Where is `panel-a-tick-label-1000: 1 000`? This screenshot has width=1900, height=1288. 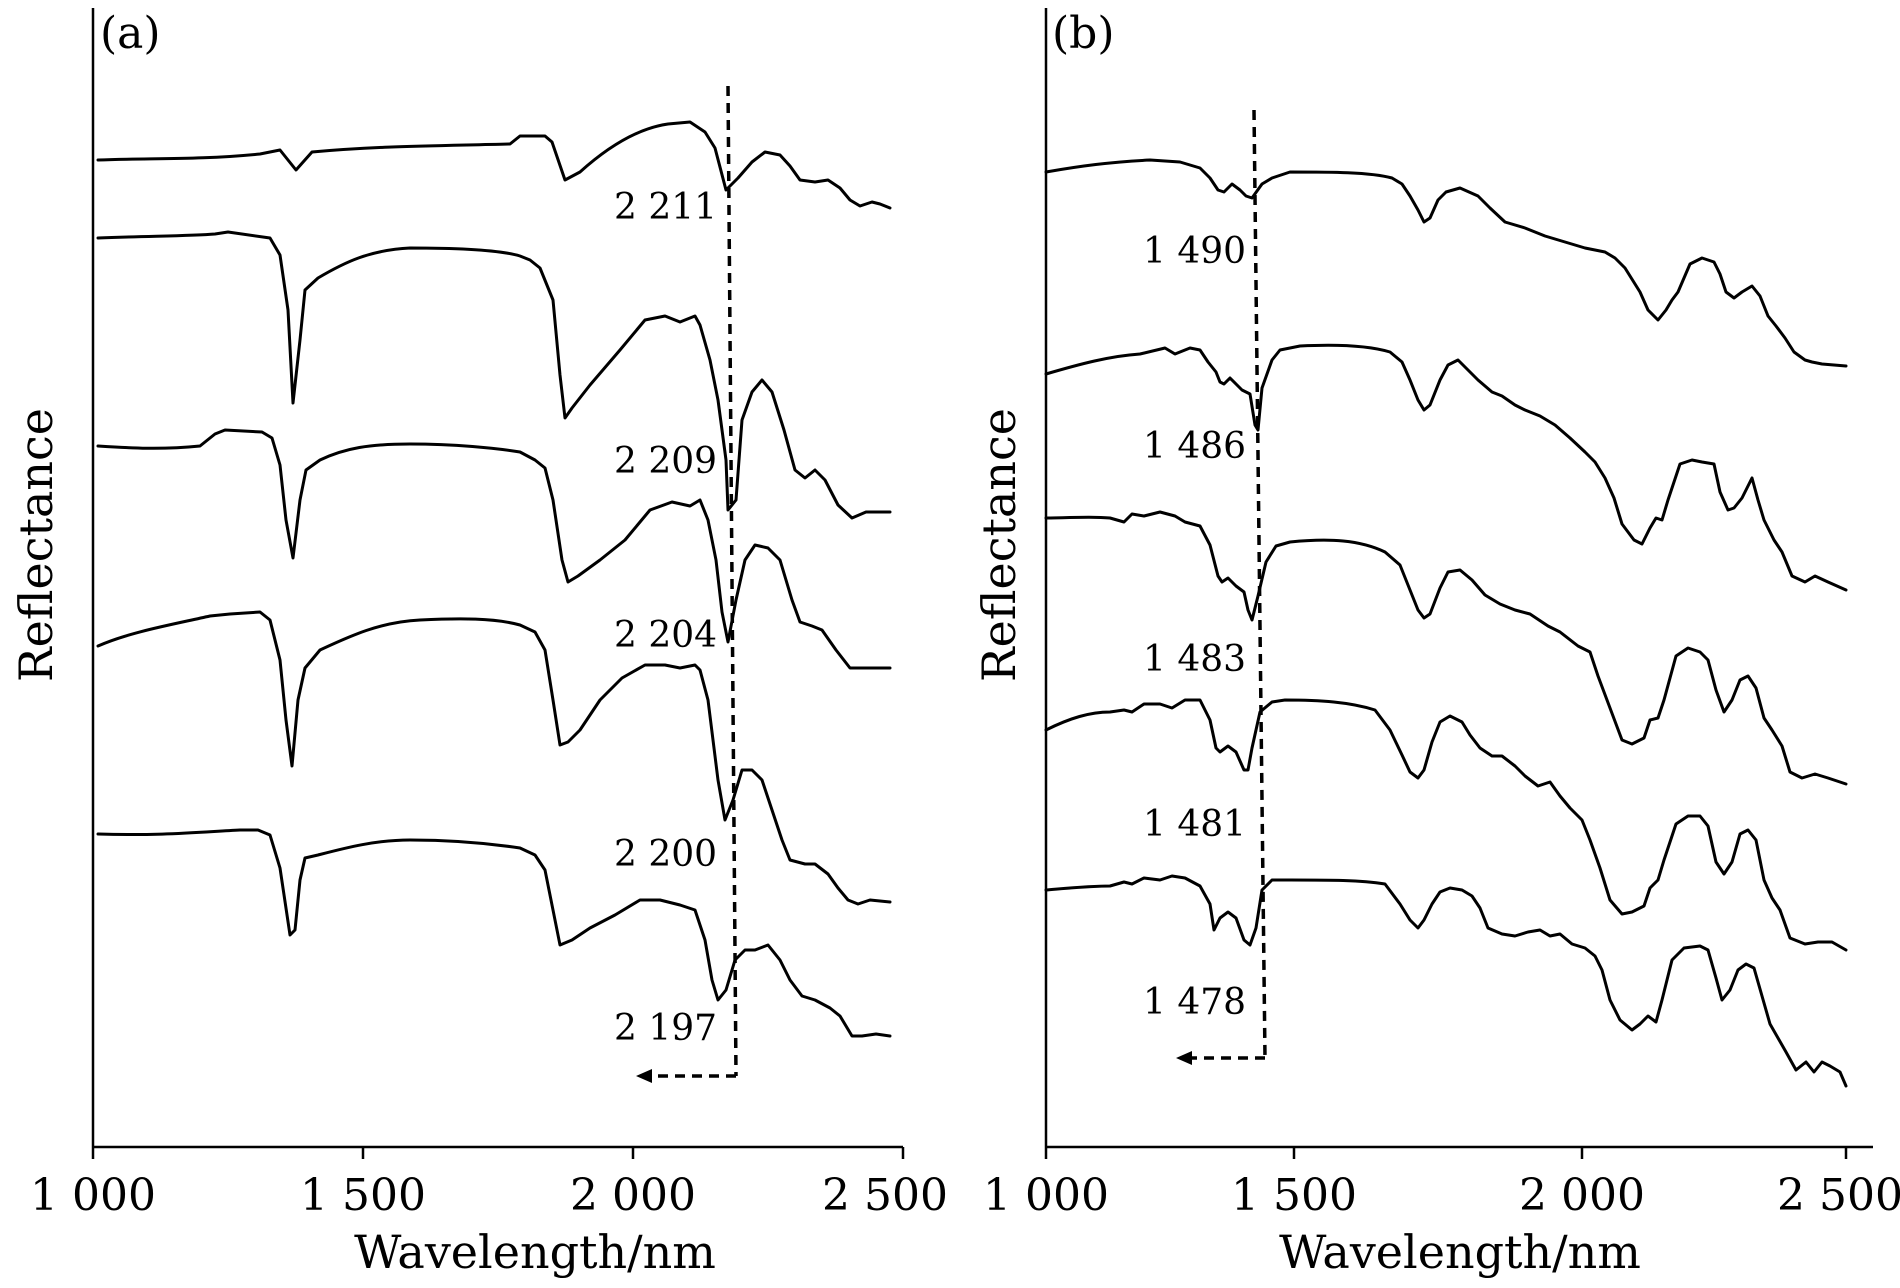
panel-a-tick-label-1000: 1 000 is located at coordinates (93, 1195).